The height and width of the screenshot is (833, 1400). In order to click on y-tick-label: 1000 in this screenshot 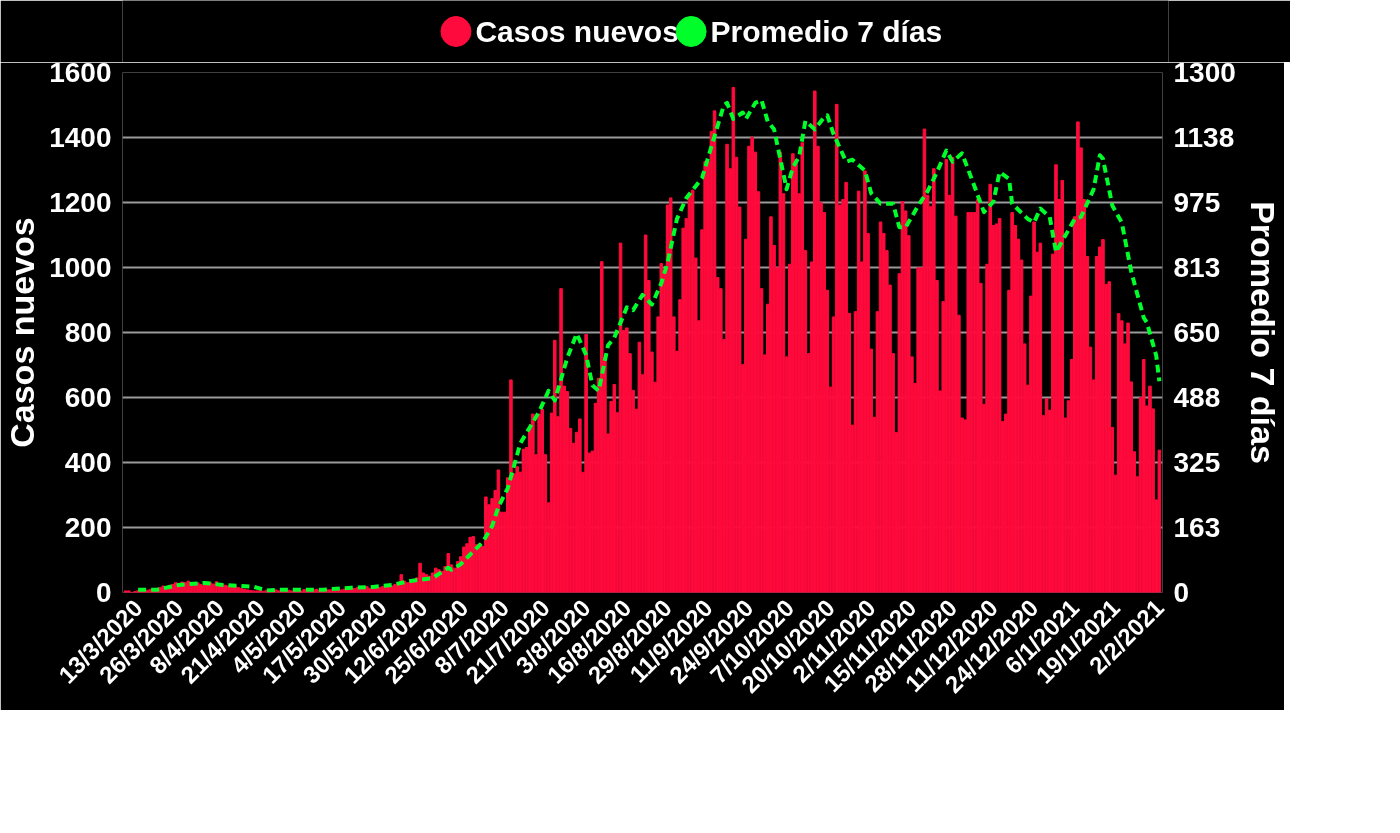, I will do `click(80, 267)`.